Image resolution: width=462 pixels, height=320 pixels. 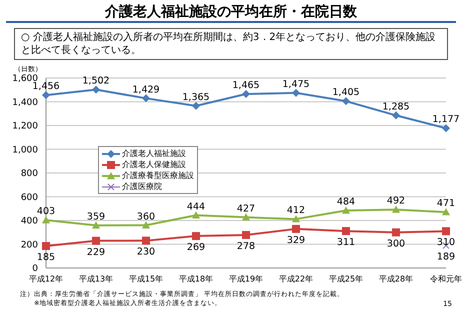 I want to click on y-tick-label: 1,000, so click(x=25, y=150).